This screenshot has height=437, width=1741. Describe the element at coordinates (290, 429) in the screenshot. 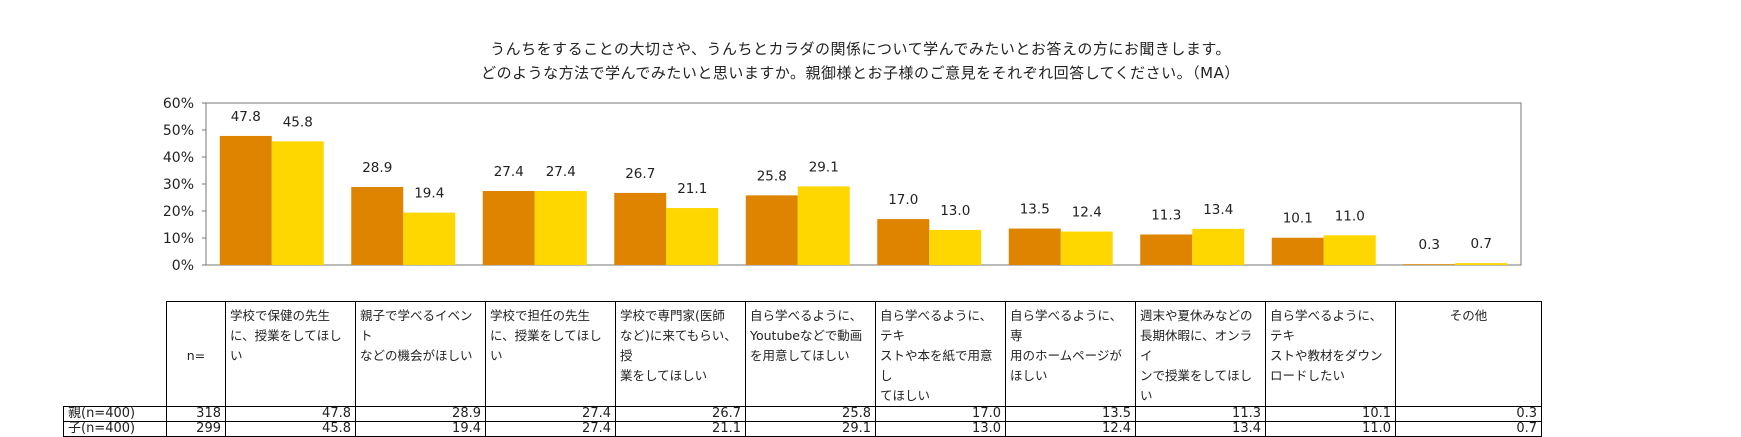

I see `table-cell-child: 45.8` at that location.